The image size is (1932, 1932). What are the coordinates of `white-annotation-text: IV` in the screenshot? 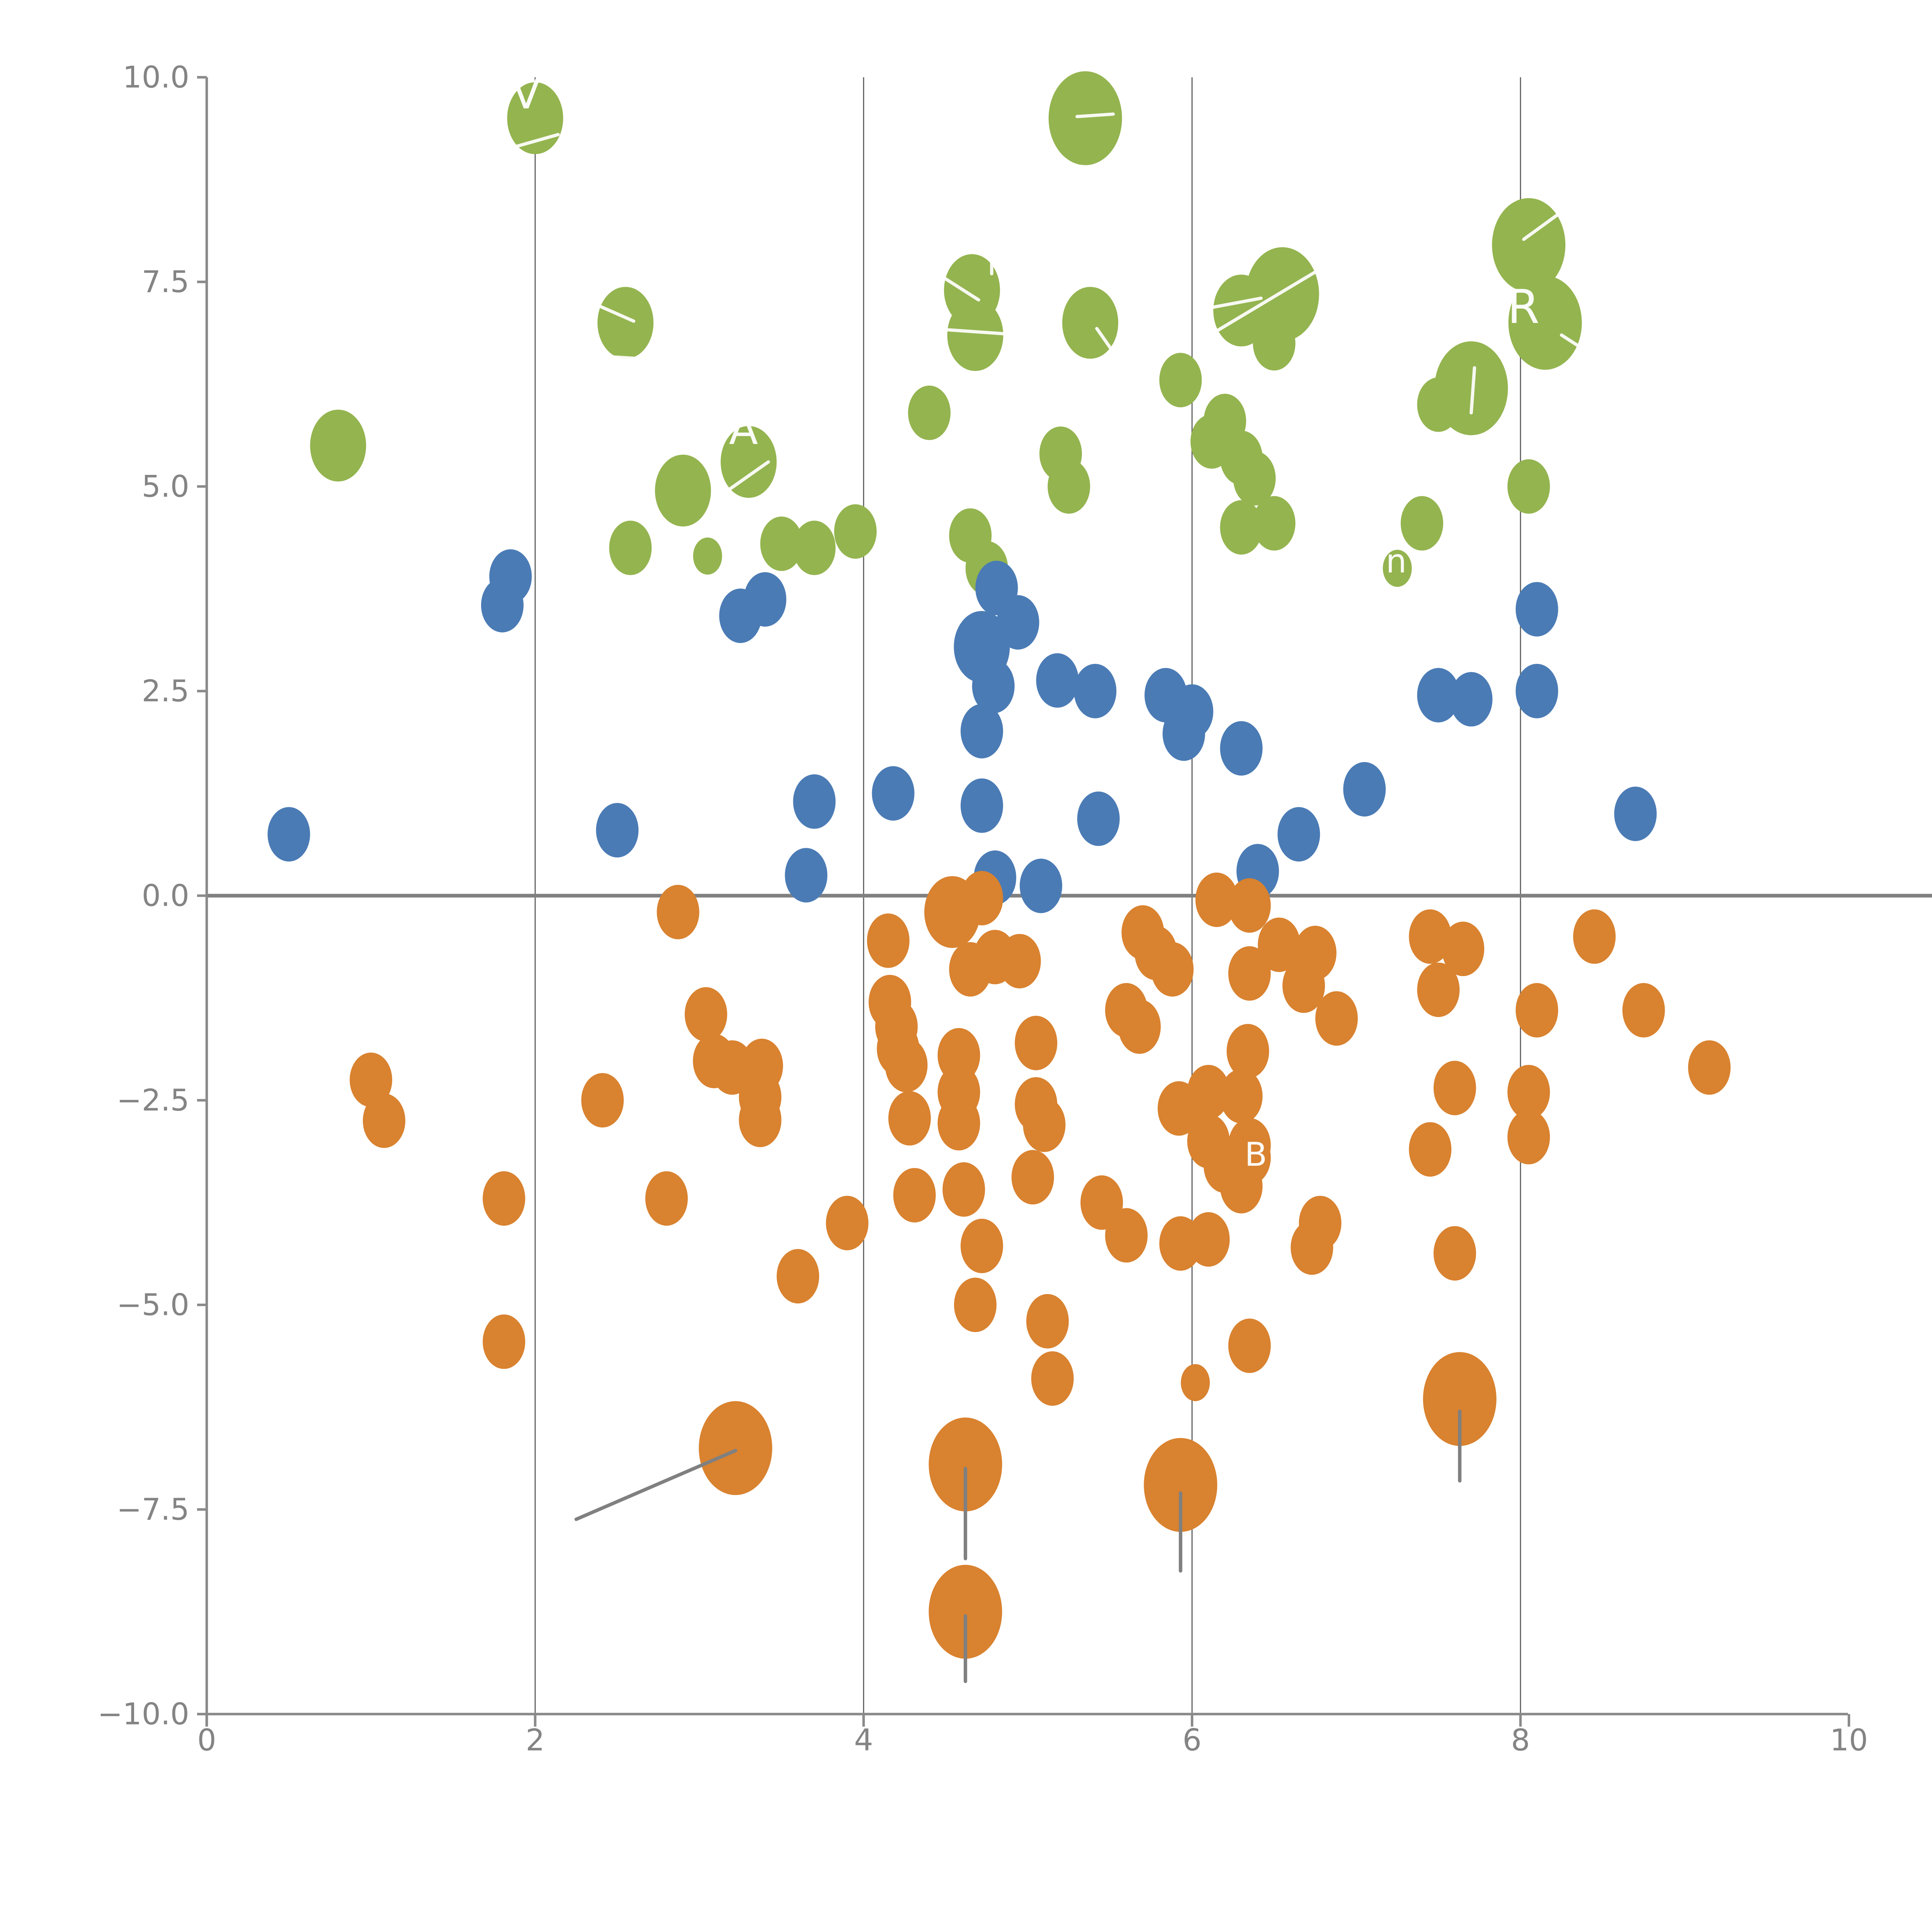 It's located at (520, 94).